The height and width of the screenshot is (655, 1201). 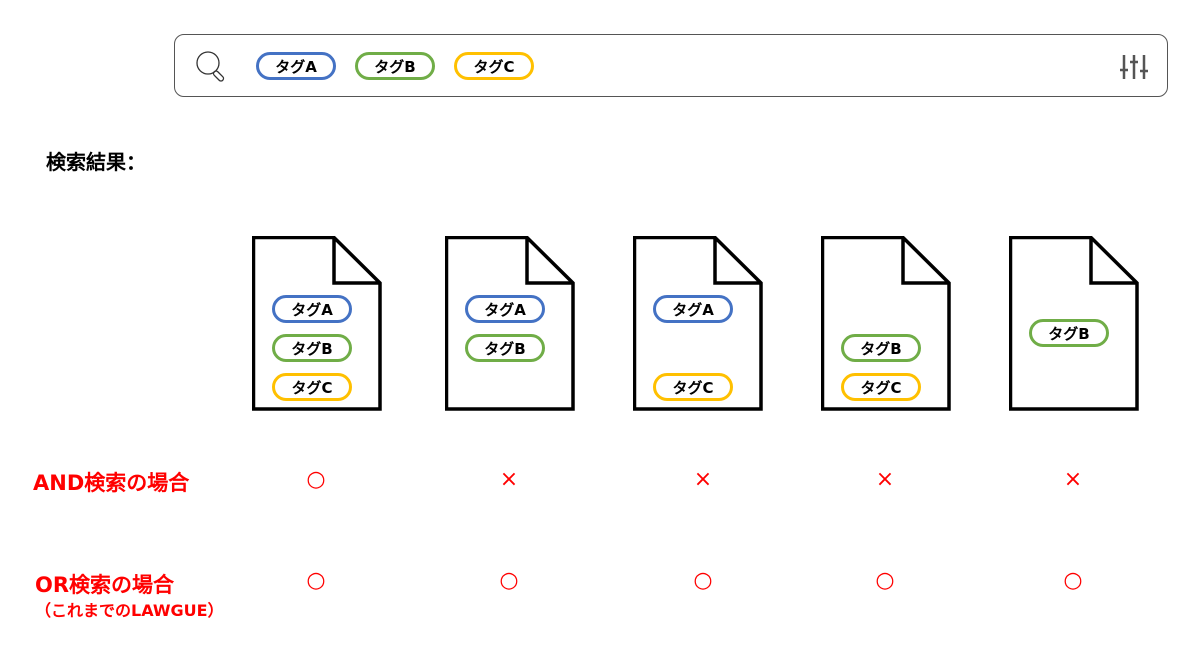 I want to click on and-row-label: AND検索の場合, so click(x=111, y=483).